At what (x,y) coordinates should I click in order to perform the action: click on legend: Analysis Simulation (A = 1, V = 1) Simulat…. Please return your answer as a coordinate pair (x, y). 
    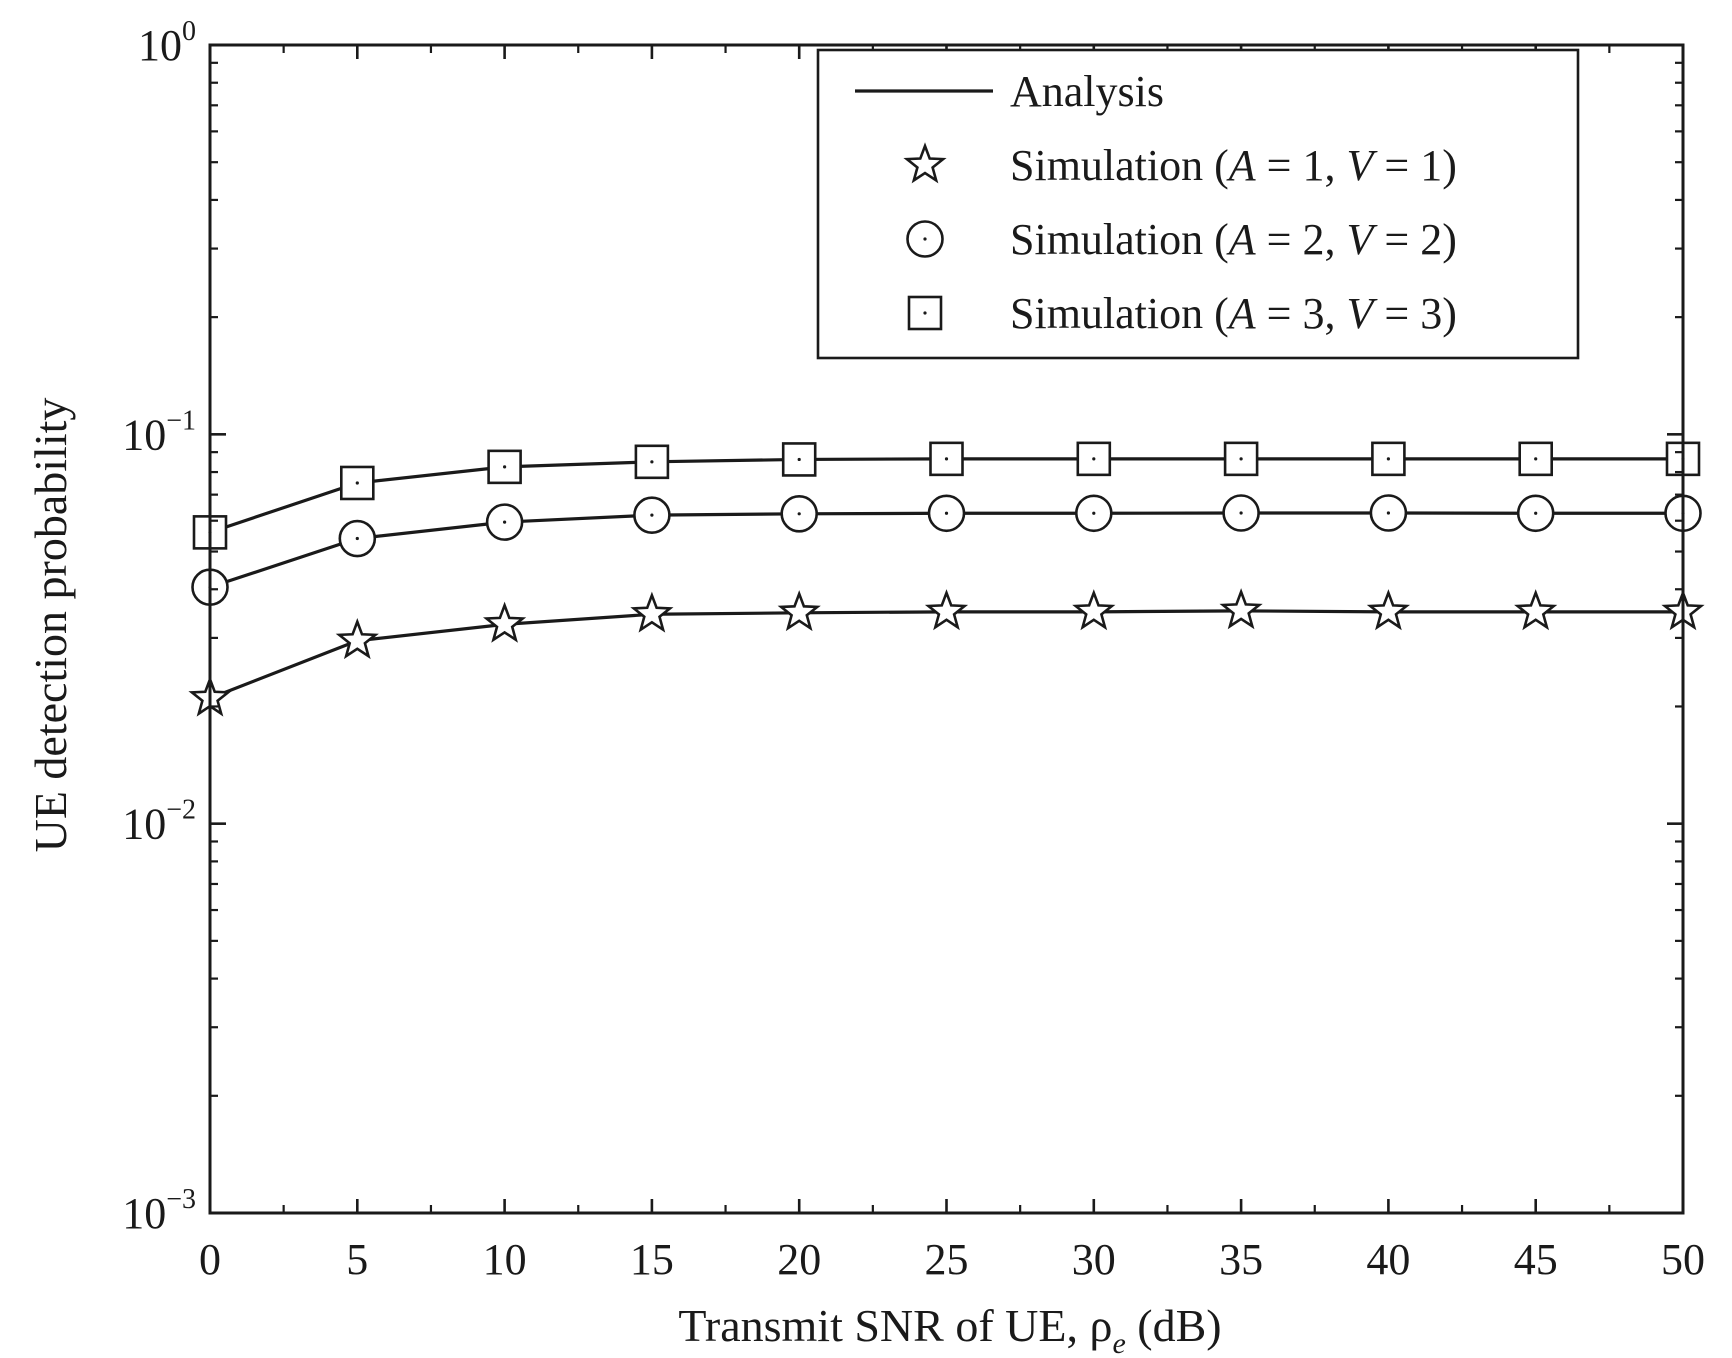
    Looking at the image, I should click on (1198, 204).